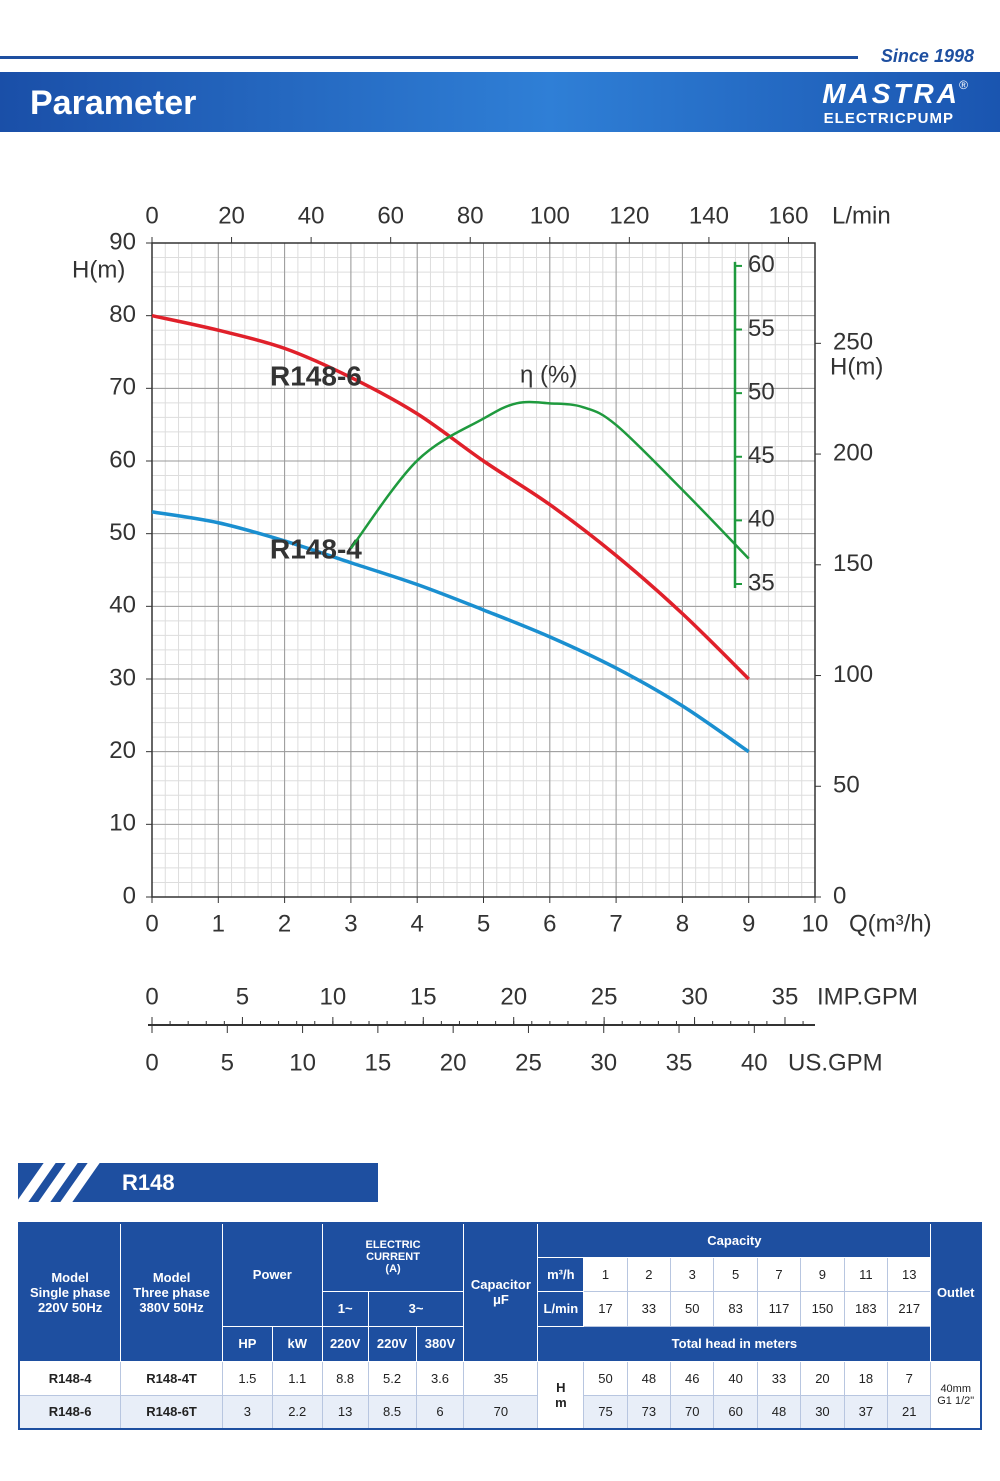 The height and width of the screenshot is (1481, 1000). What do you see at coordinates (735, 1274) in the screenshot?
I see `flow-cell: 5` at bounding box center [735, 1274].